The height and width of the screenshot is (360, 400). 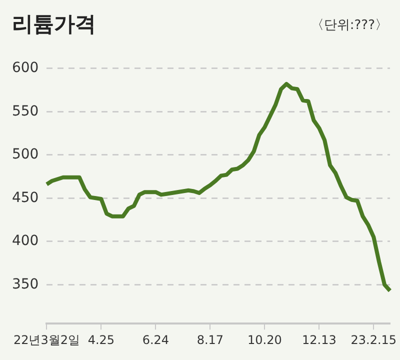 What do you see at coordinates (25, 284) in the screenshot?
I see `y-tick-label: 350` at bounding box center [25, 284].